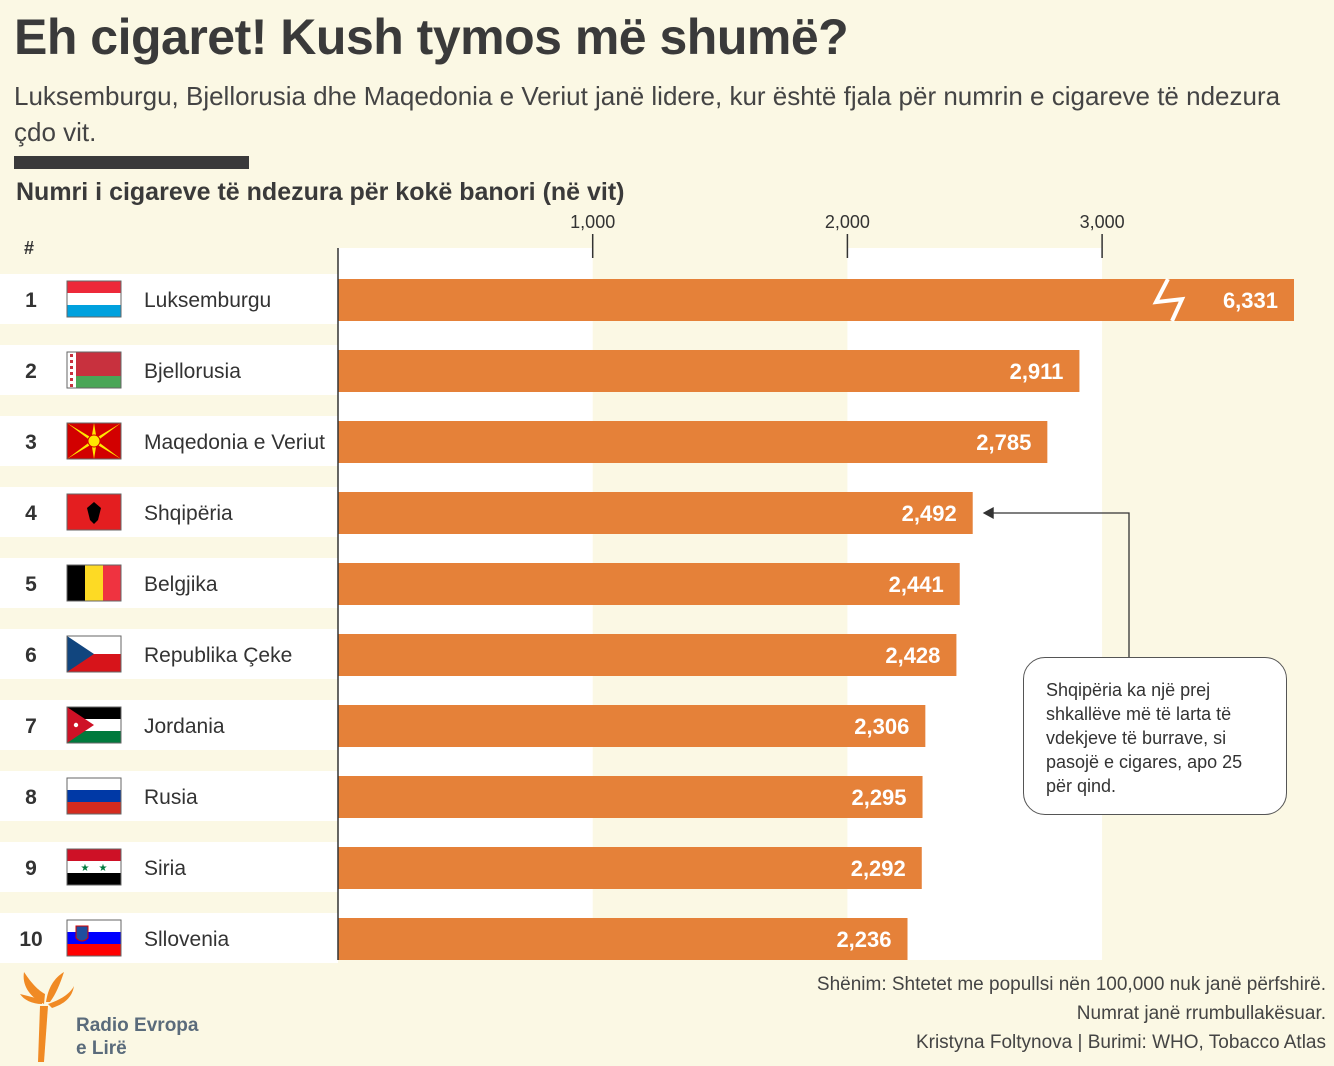 Image resolution: width=1334 pixels, height=1066 pixels. I want to click on tick-label: 2,000, so click(847, 222).